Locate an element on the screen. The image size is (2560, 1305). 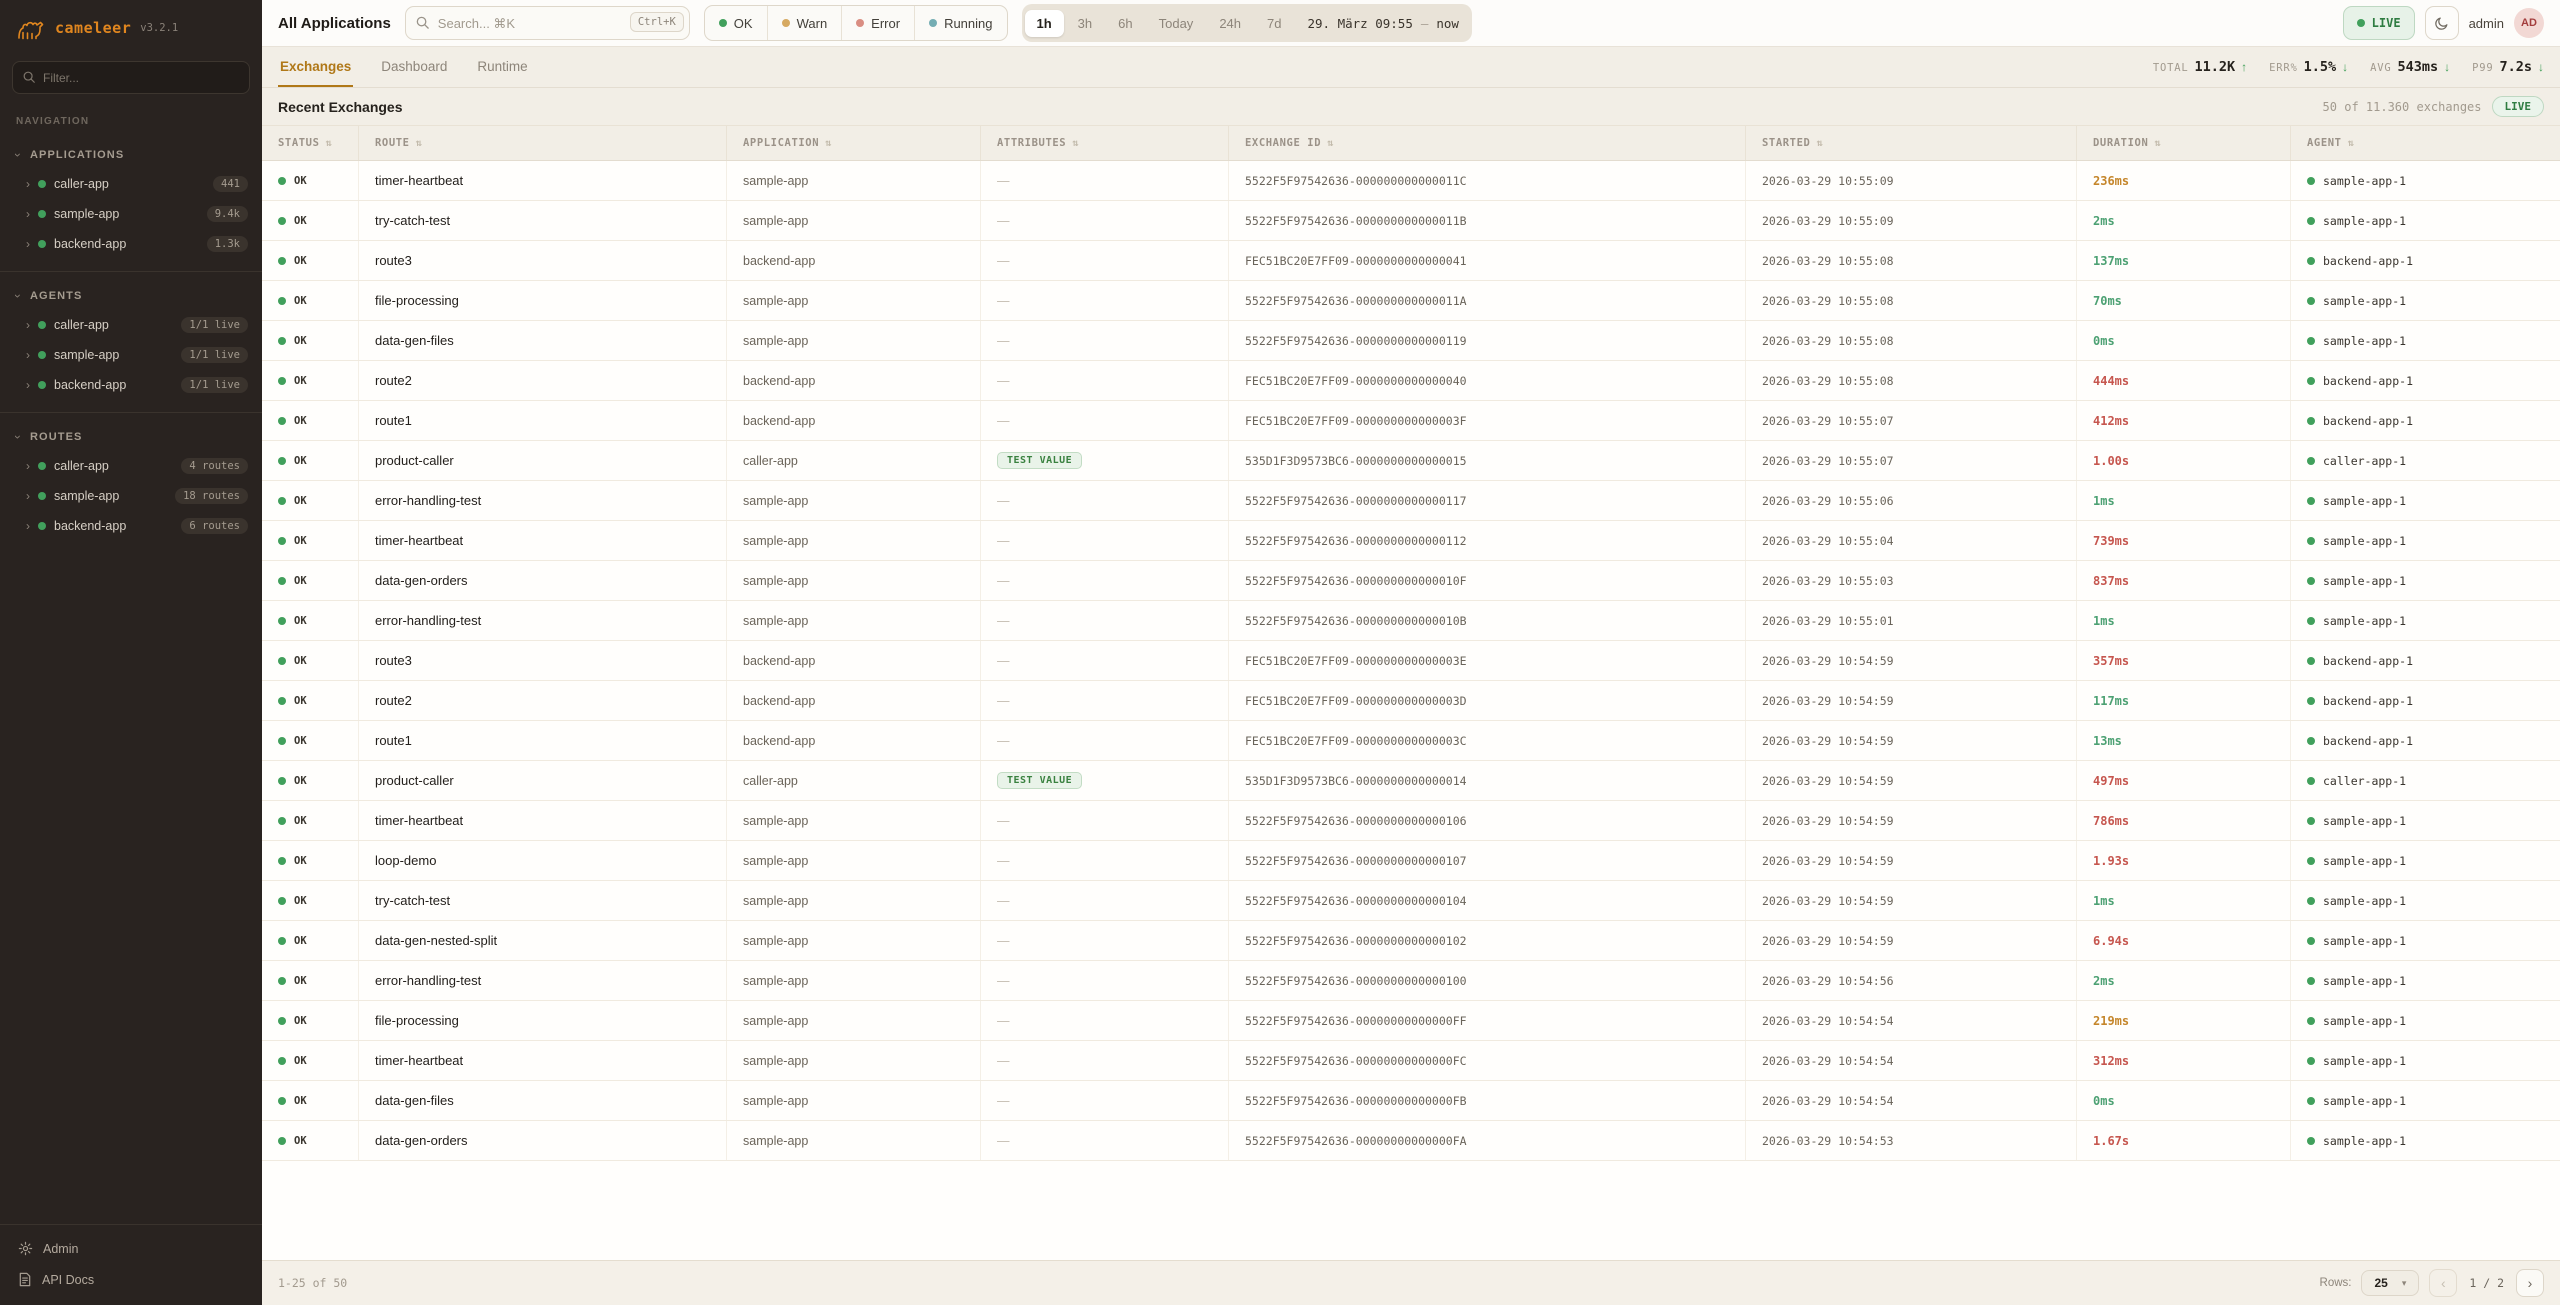
theme-toggle-button is located at coordinates (2441, 23).